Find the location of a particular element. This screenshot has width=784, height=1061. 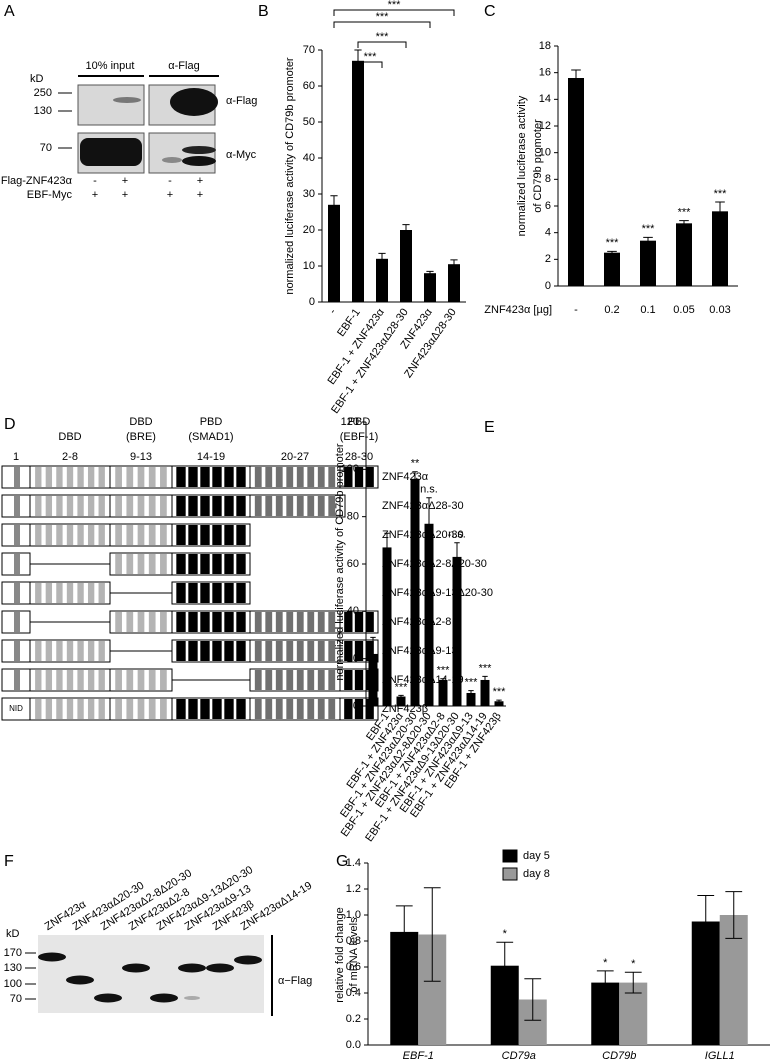

y-tick-label: 6 is located at coordinates (548, 206).